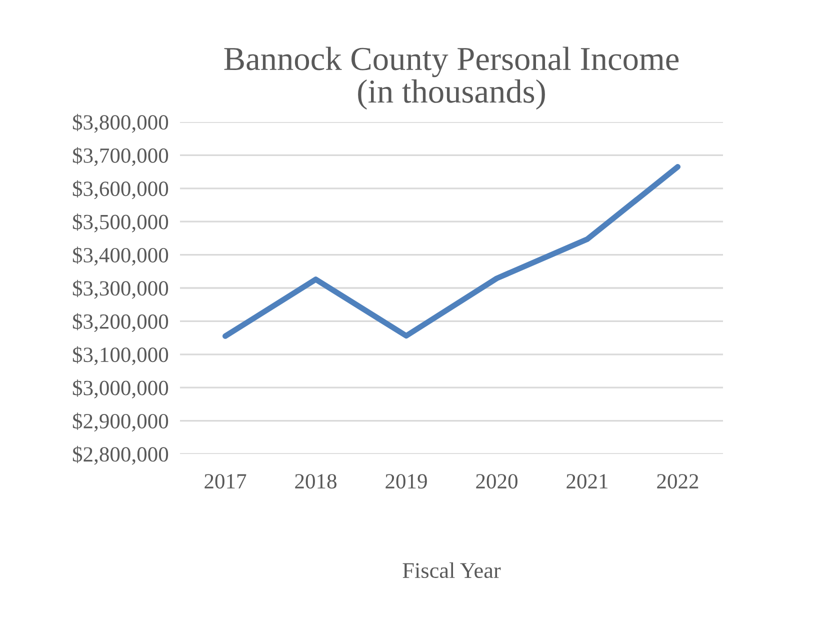 The width and height of the screenshot is (825, 620). What do you see at coordinates (451, 570) in the screenshot?
I see `x-axis-title: Fiscal Year` at bounding box center [451, 570].